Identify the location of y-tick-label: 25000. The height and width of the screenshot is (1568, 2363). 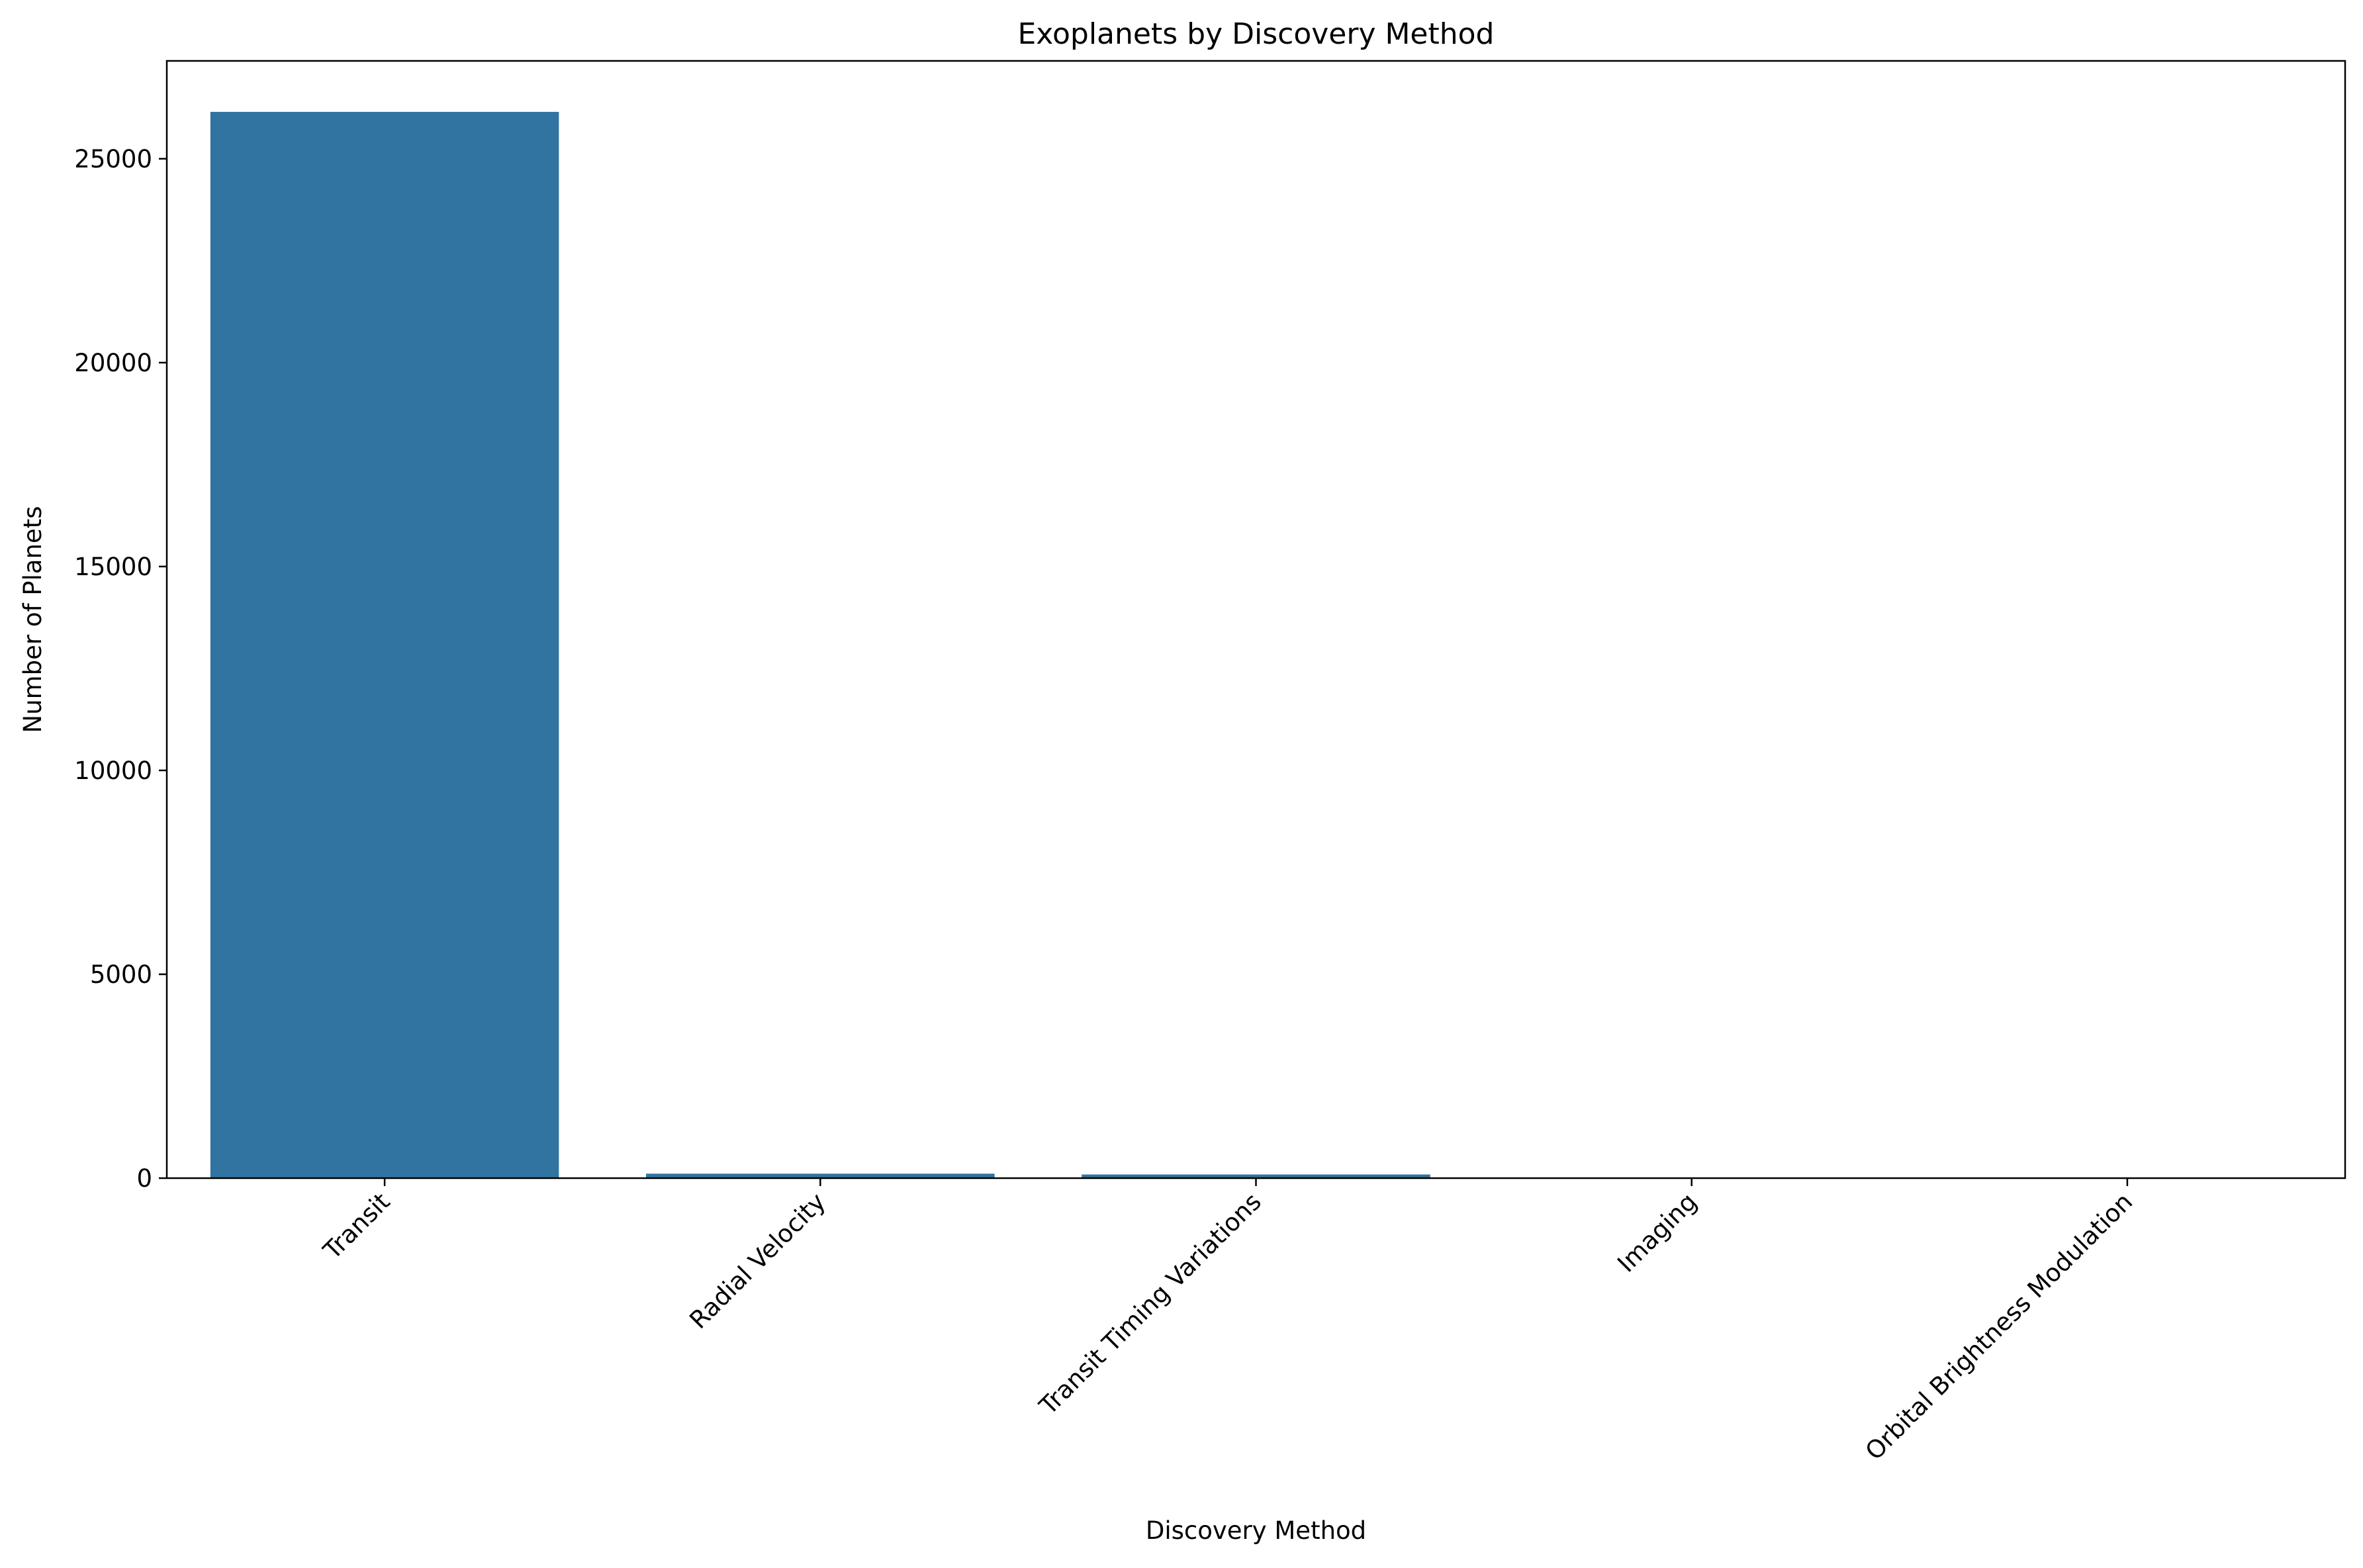
(113, 159).